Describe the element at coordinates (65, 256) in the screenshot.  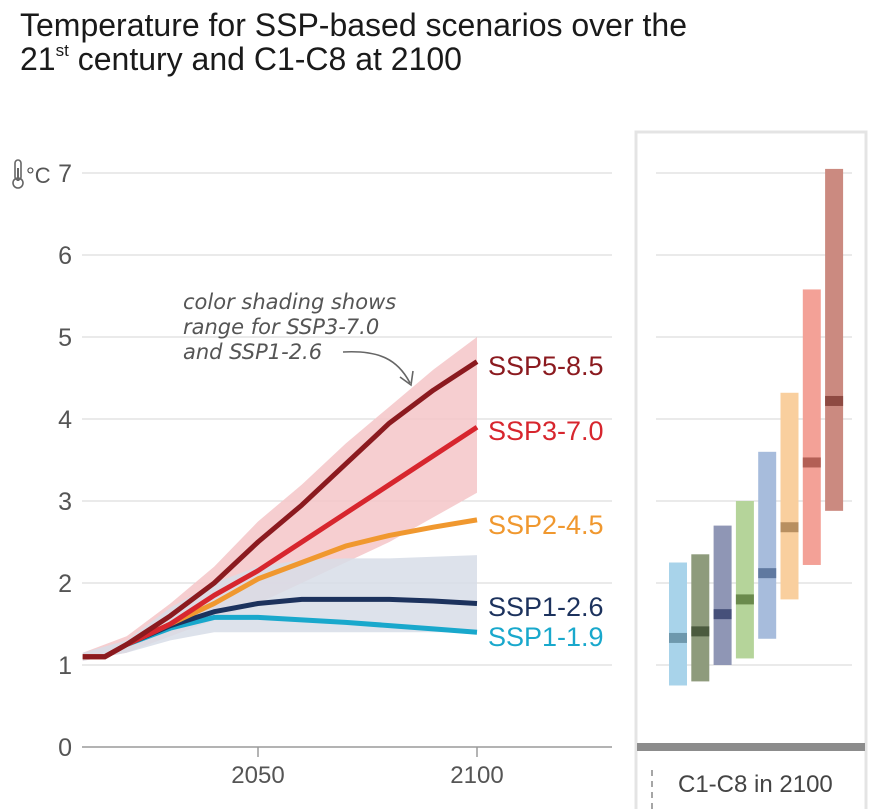
I see `y-tick-6: 6` at that location.